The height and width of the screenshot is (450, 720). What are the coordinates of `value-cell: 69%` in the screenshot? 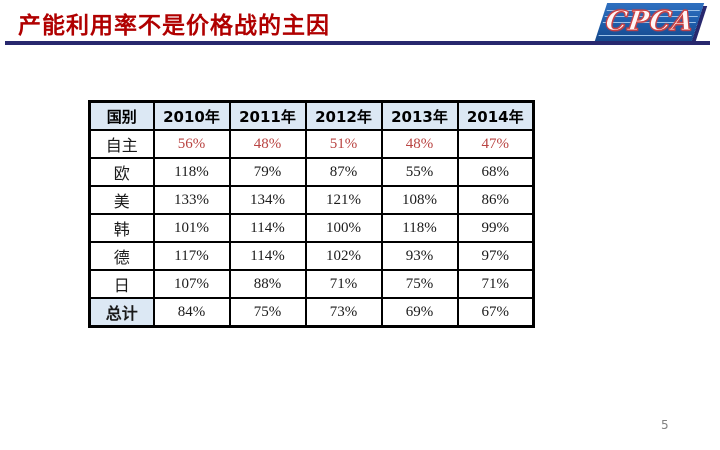 It's located at (419, 312).